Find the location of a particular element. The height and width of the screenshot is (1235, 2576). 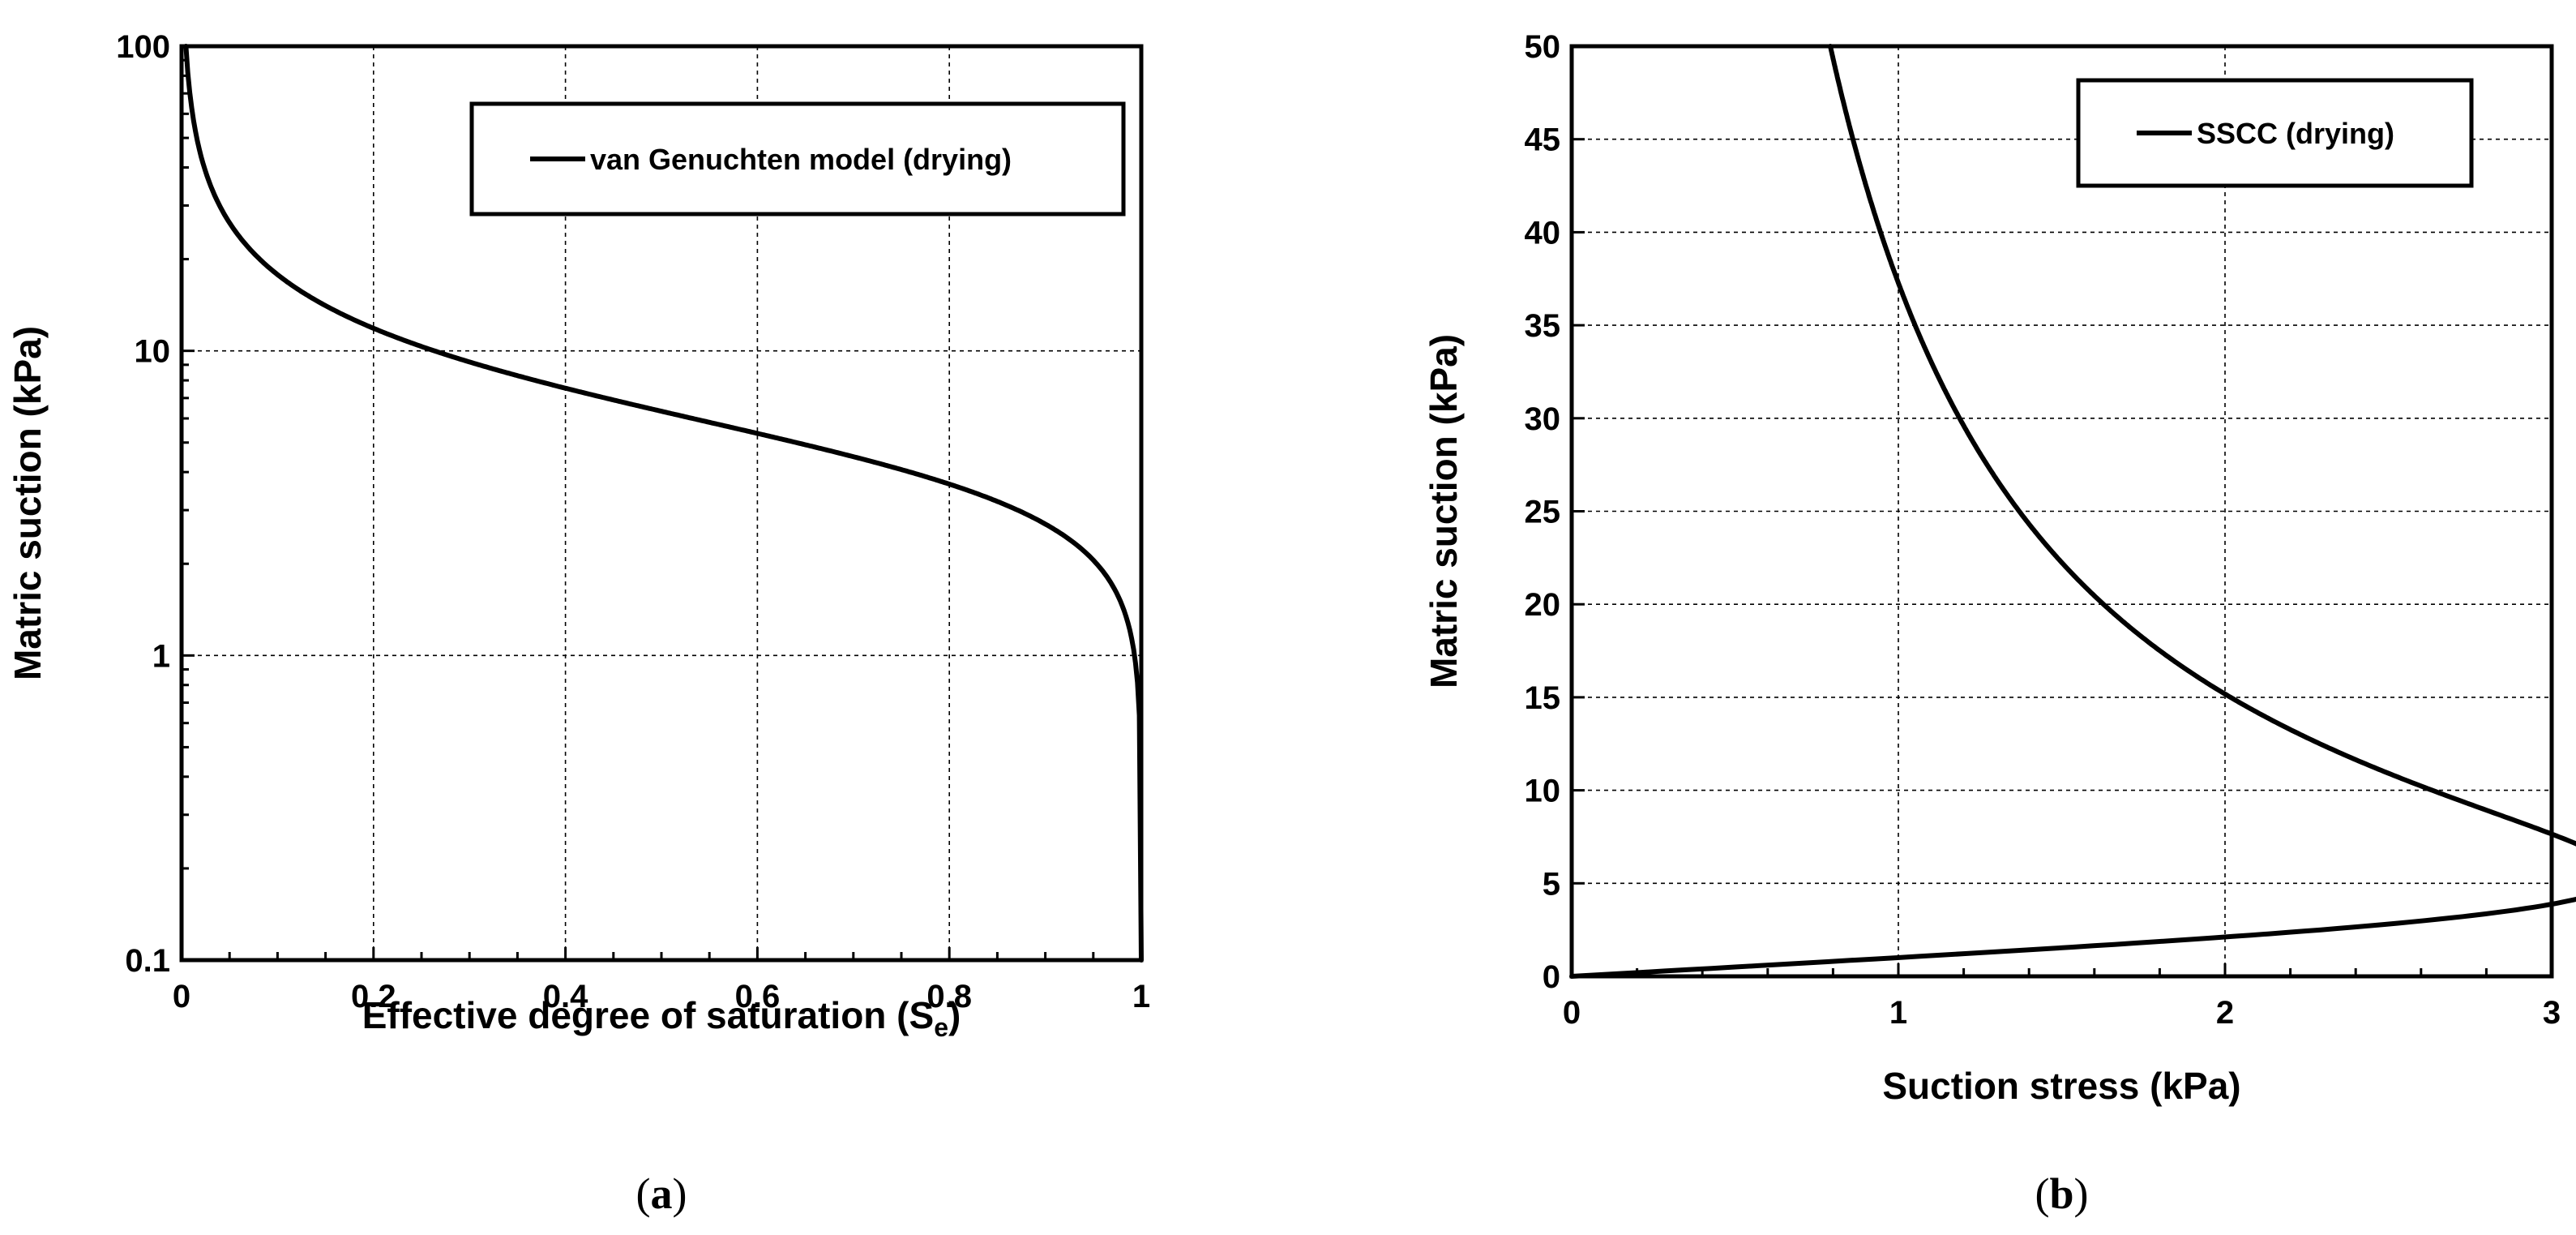

panel-caption: (b) is located at coordinates (2061, 1193).